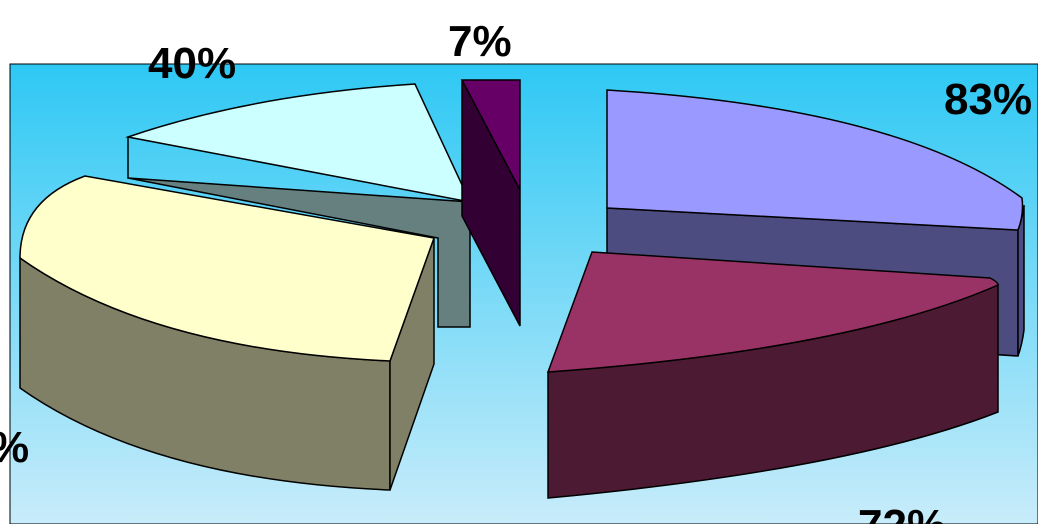  Describe the element at coordinates (988, 99) in the screenshot. I see `data-label-83: 83%` at that location.